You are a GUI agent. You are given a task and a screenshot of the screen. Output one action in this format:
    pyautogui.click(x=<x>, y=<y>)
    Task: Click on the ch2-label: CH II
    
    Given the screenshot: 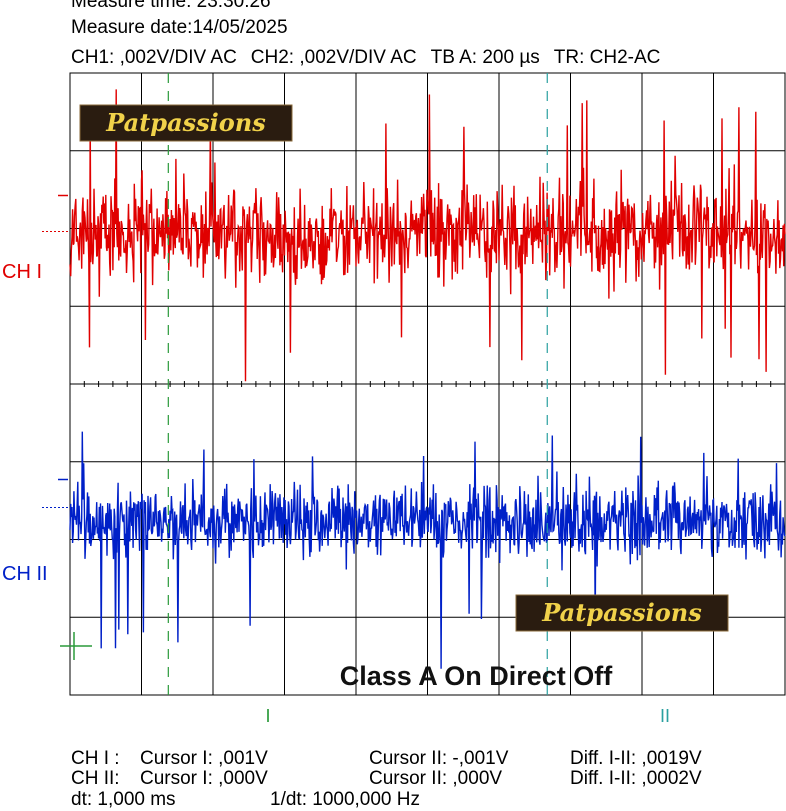 What is the action you would take?
    pyautogui.click(x=25, y=574)
    